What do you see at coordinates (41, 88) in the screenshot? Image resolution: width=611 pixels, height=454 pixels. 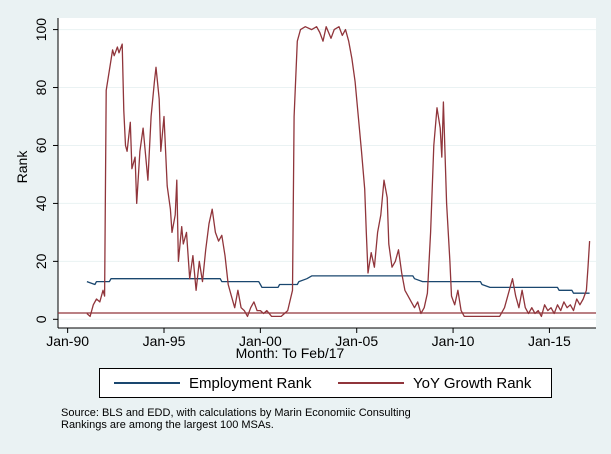 I see `y-tick-label: 80` at bounding box center [41, 88].